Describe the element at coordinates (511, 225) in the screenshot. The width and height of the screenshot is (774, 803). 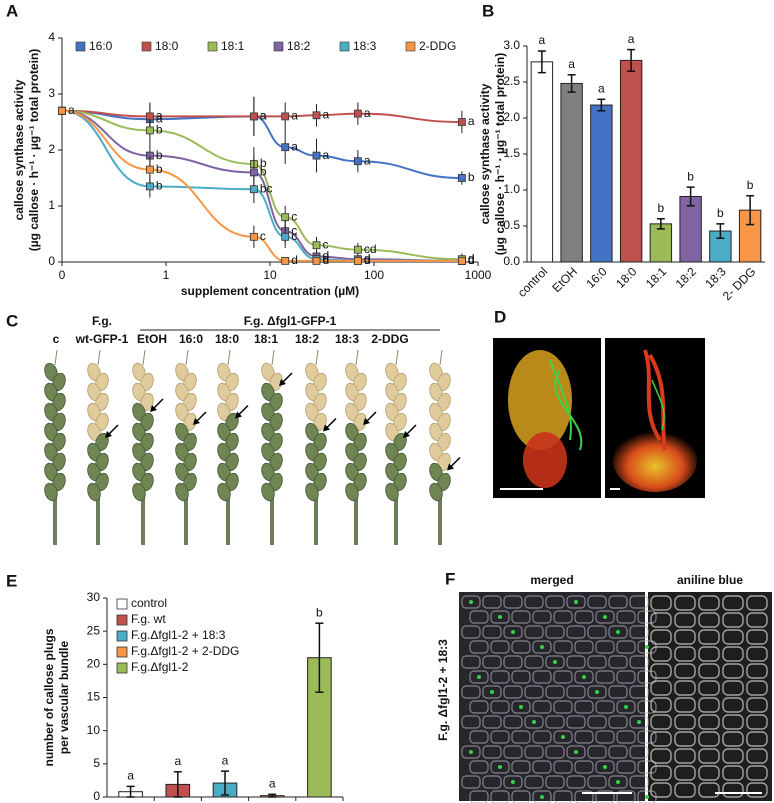
I see `y-tick-label: 0.5` at that location.